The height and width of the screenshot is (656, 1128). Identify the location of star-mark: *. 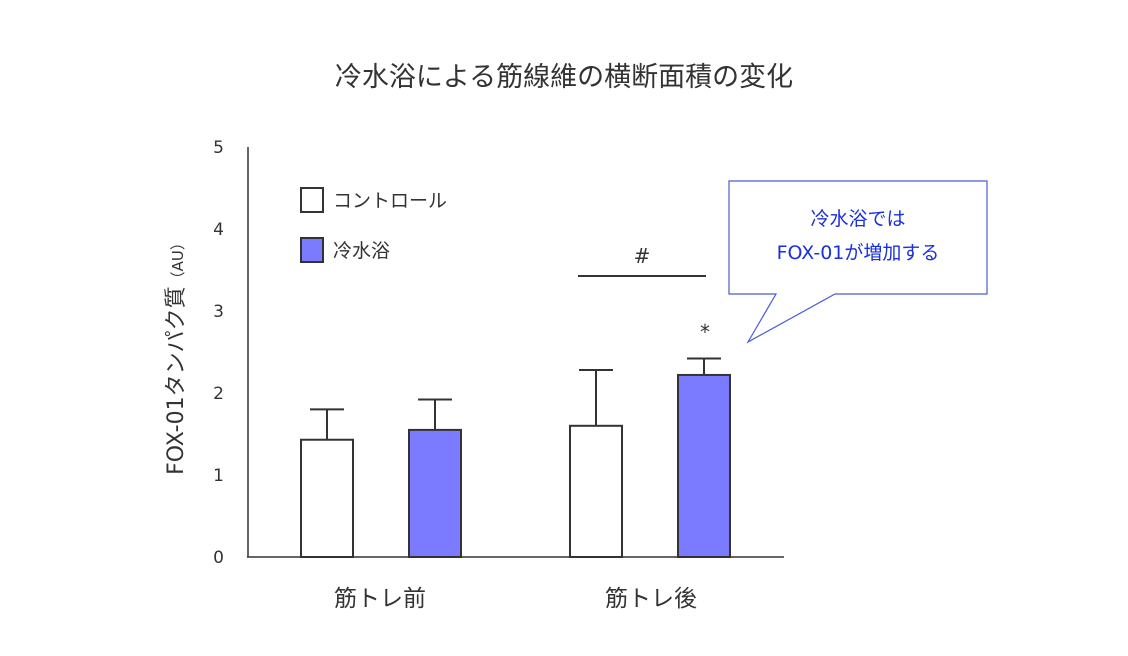
(705, 332).